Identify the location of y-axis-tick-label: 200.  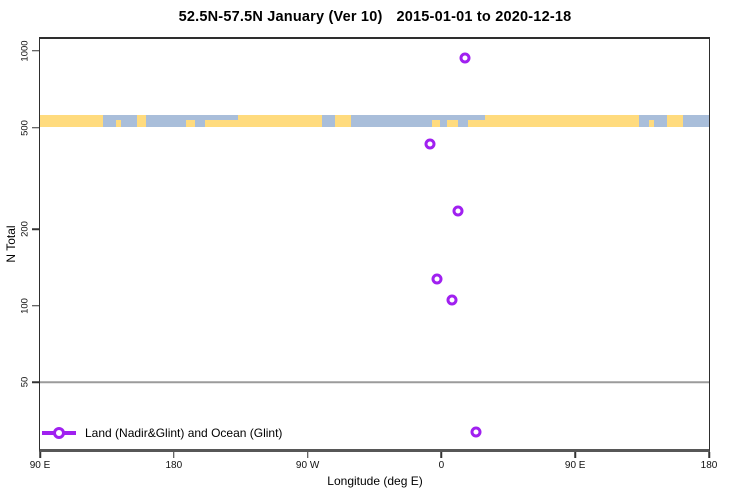
(25, 229).